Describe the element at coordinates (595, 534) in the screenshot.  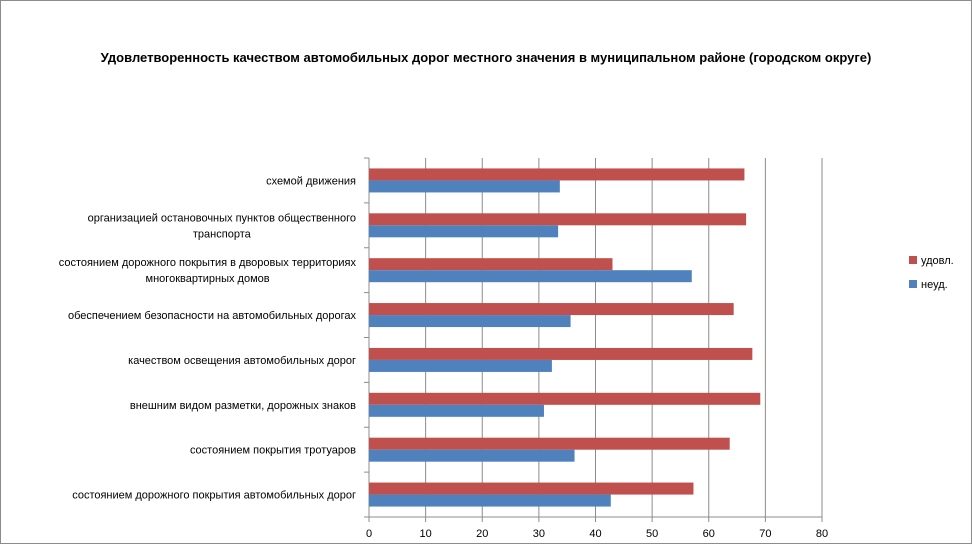
I see `x-tick-label: 40` at that location.